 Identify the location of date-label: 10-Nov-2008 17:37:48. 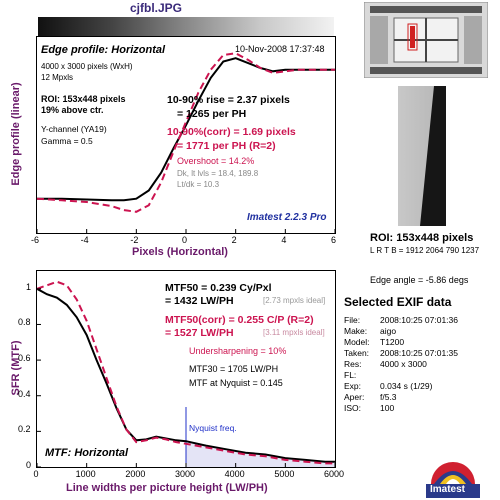
(280, 49).